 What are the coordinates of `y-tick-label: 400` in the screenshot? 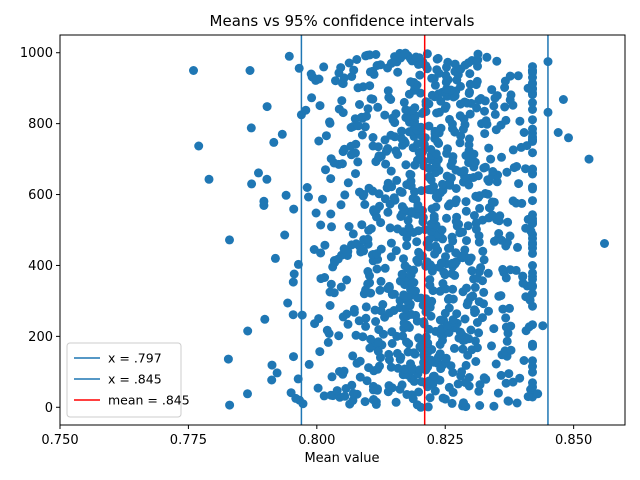 It's located at (40, 266).